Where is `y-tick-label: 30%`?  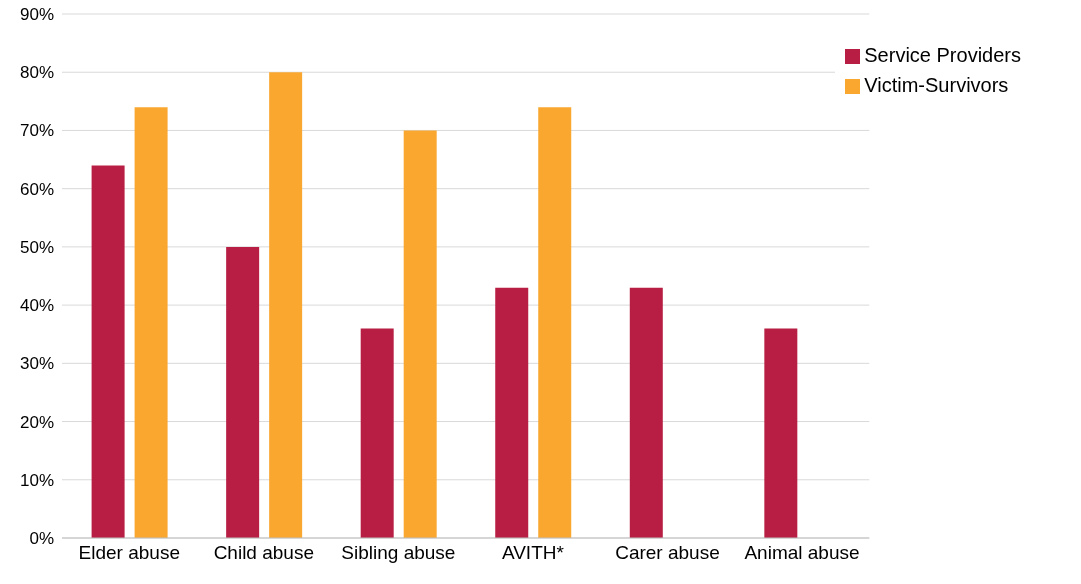 y-tick-label: 30% is located at coordinates (36, 364).